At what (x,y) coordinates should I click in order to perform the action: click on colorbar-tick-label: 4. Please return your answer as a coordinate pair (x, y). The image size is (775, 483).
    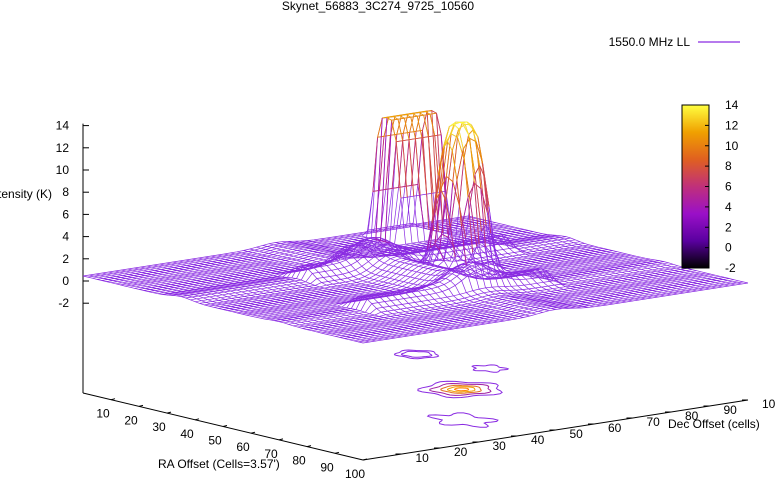
    Looking at the image, I should click on (728, 207).